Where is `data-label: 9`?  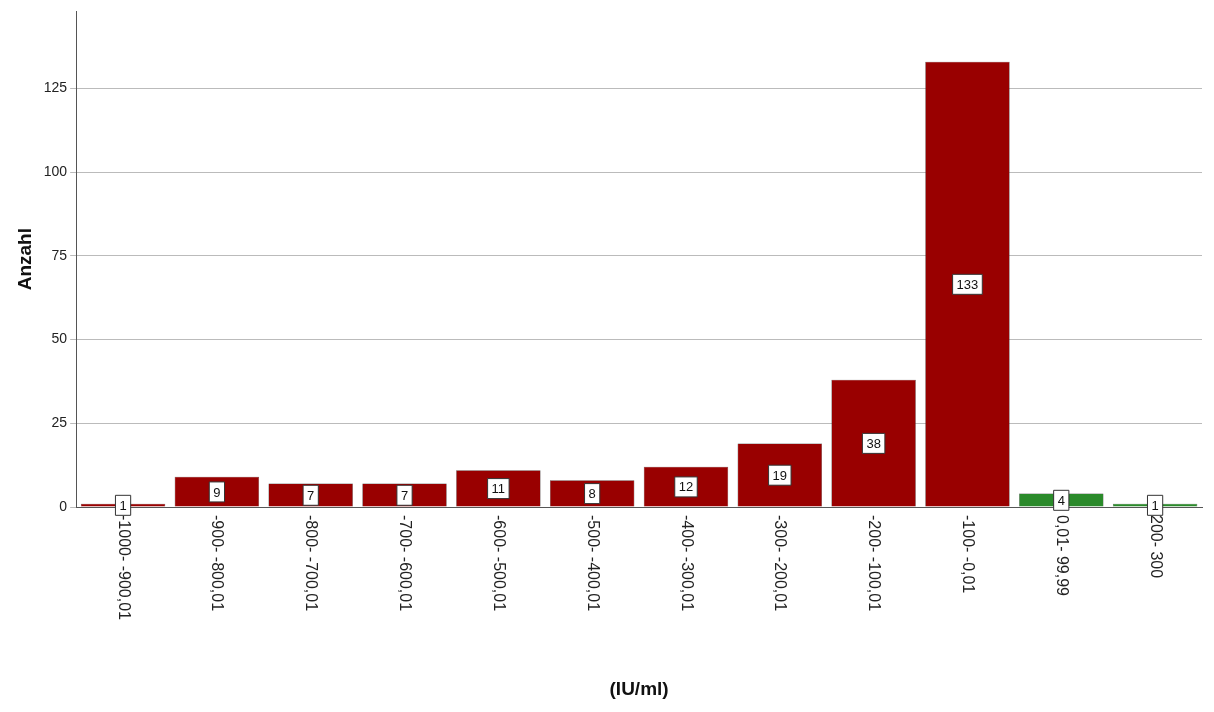 data-label: 9 is located at coordinates (217, 492).